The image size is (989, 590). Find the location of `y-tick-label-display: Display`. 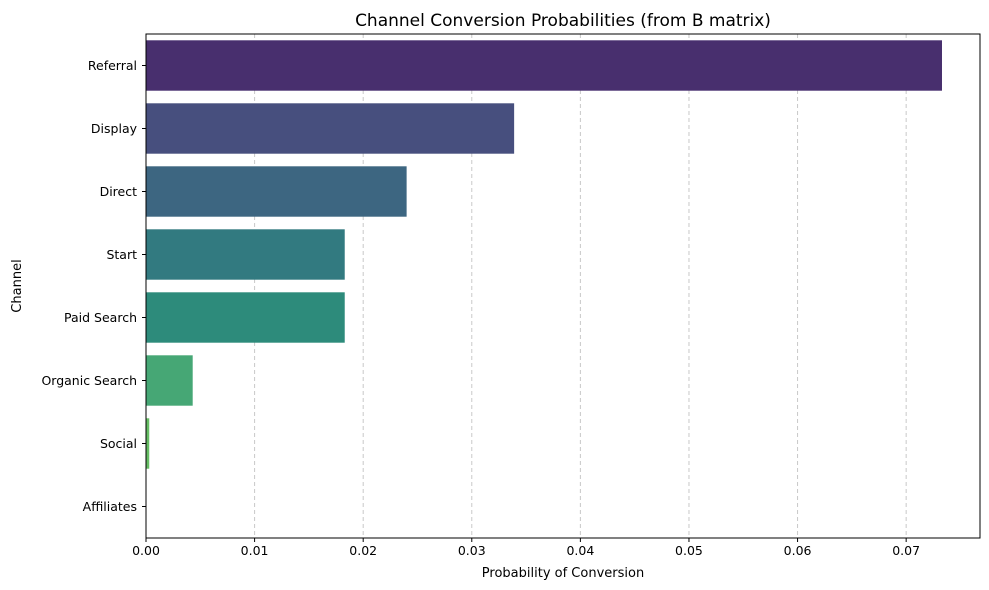

y-tick-label-display: Display is located at coordinates (114, 128).